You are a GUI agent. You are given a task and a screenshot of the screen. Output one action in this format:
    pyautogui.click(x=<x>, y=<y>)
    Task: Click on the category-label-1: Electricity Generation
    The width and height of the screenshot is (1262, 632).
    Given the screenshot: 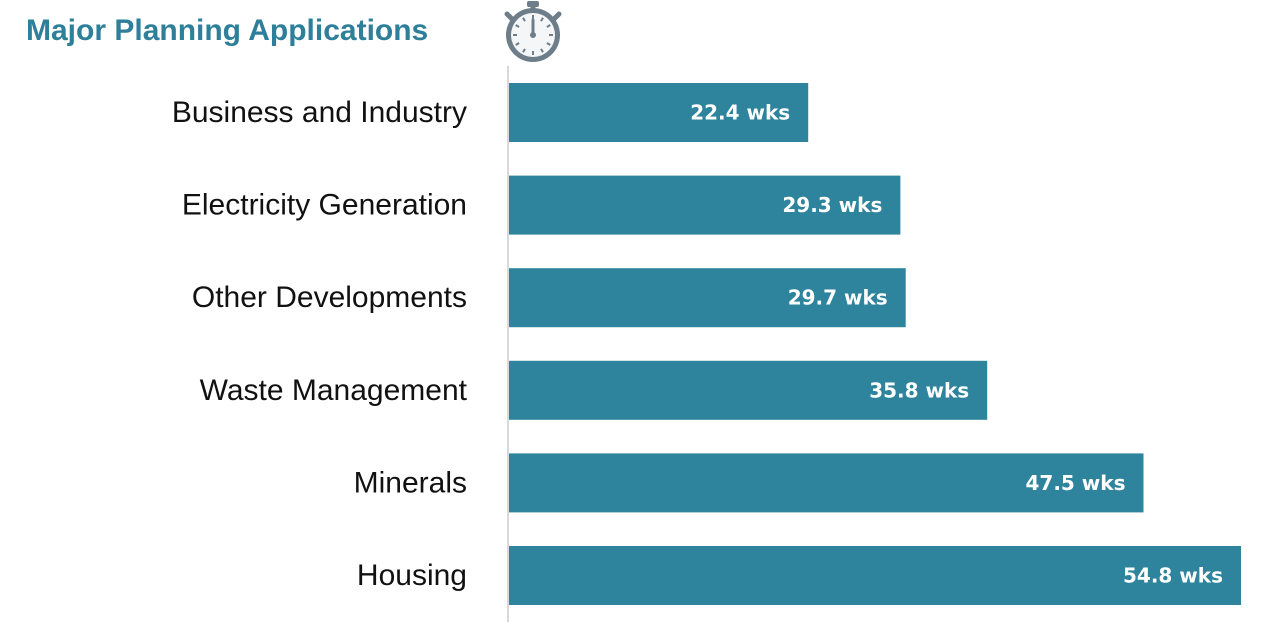 What is the action you would take?
    pyautogui.click(x=324, y=205)
    